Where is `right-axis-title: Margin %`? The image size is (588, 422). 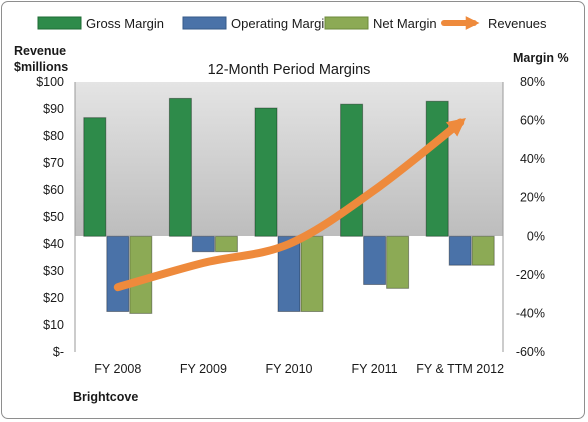
right-axis-title: Margin % is located at coordinates (541, 58).